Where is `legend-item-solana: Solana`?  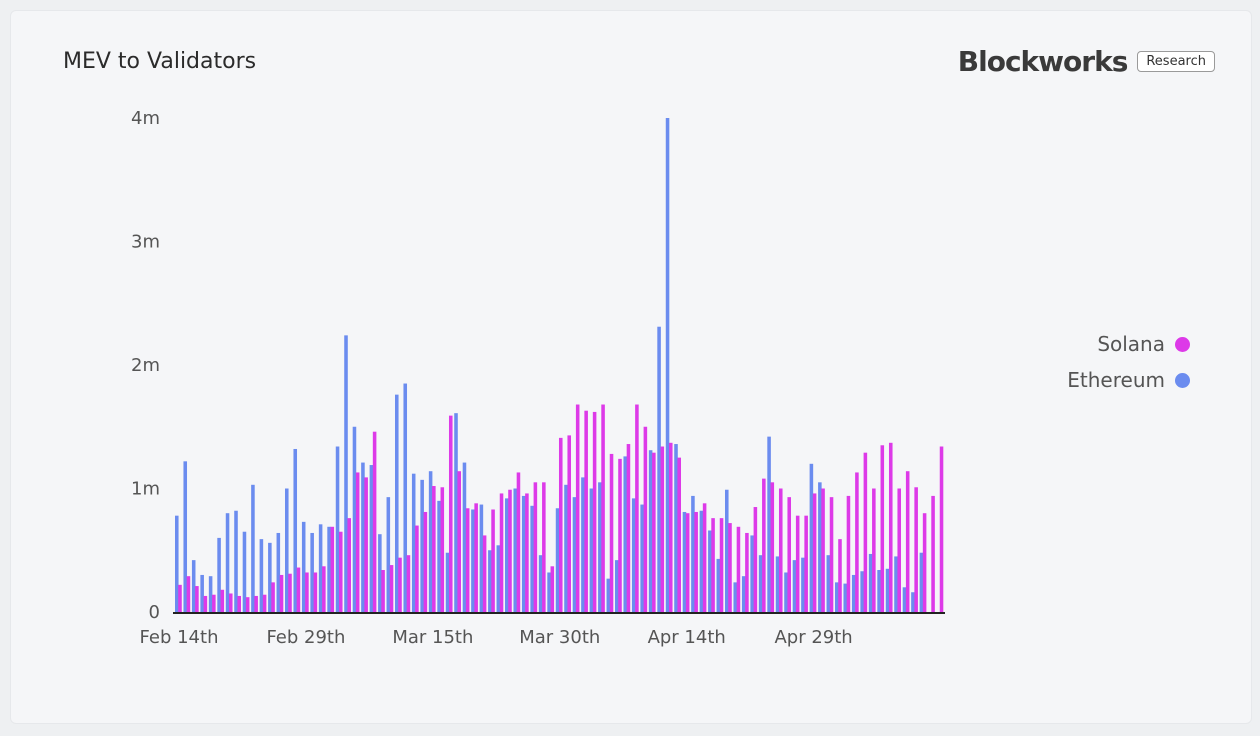
legend-item-solana: Solana is located at coordinates (1128, 344).